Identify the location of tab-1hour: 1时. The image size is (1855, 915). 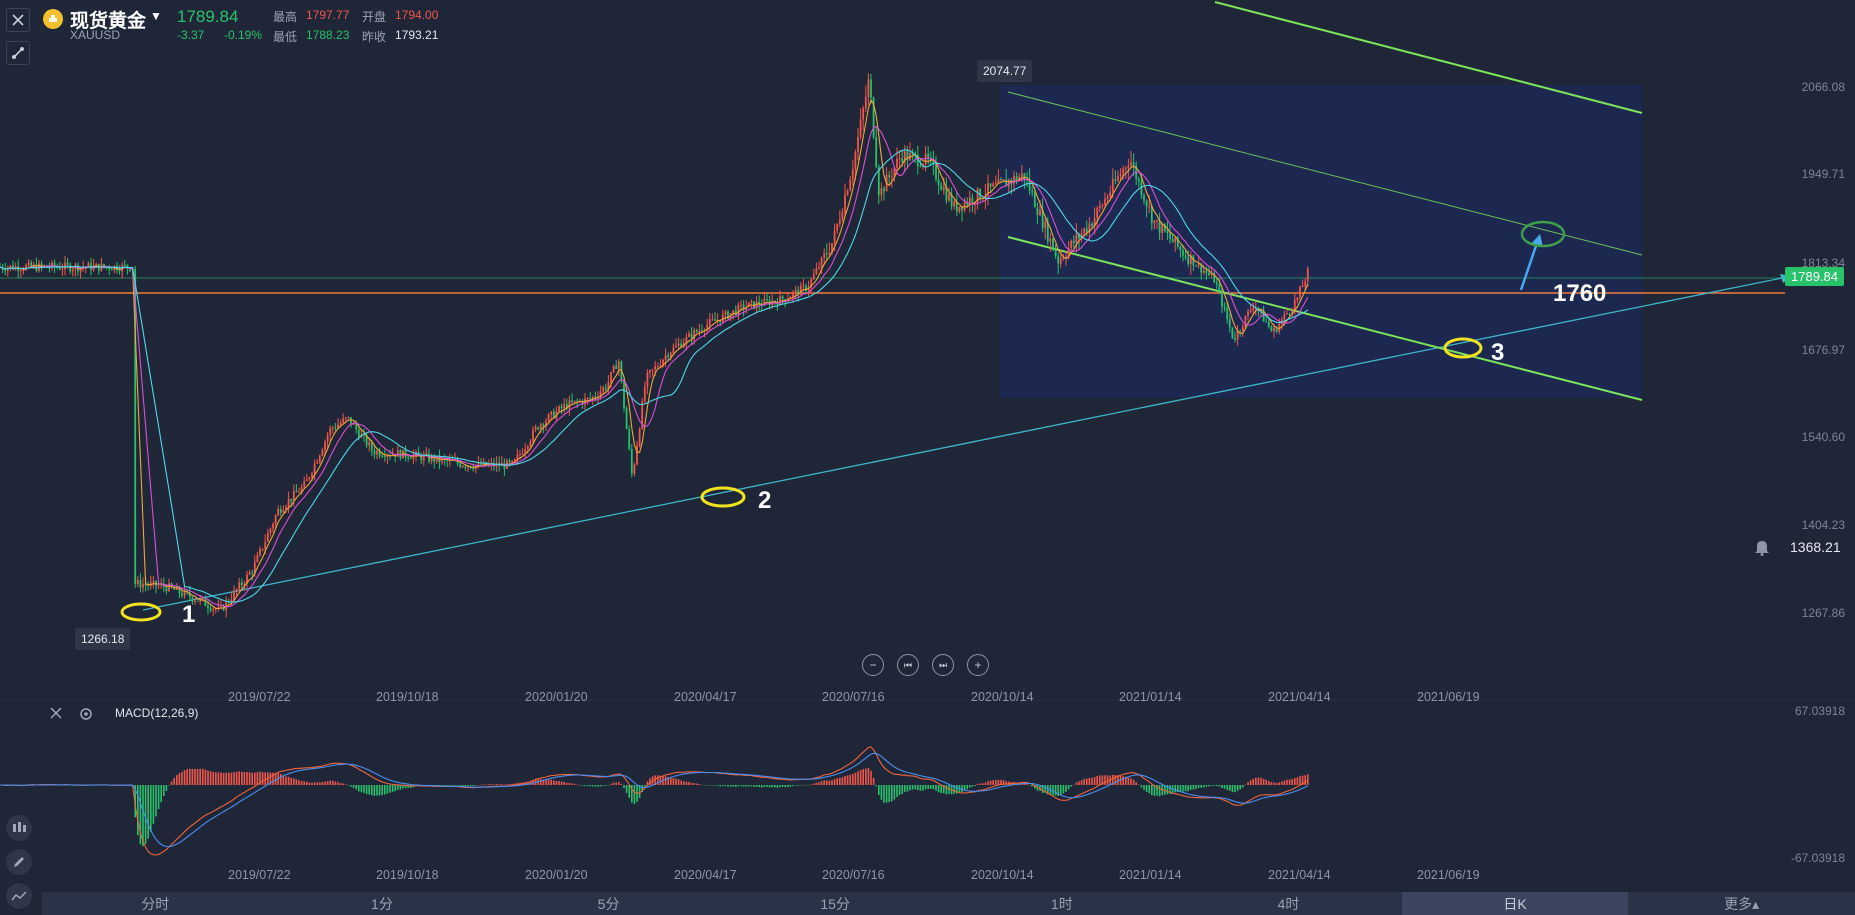
(1061, 903).